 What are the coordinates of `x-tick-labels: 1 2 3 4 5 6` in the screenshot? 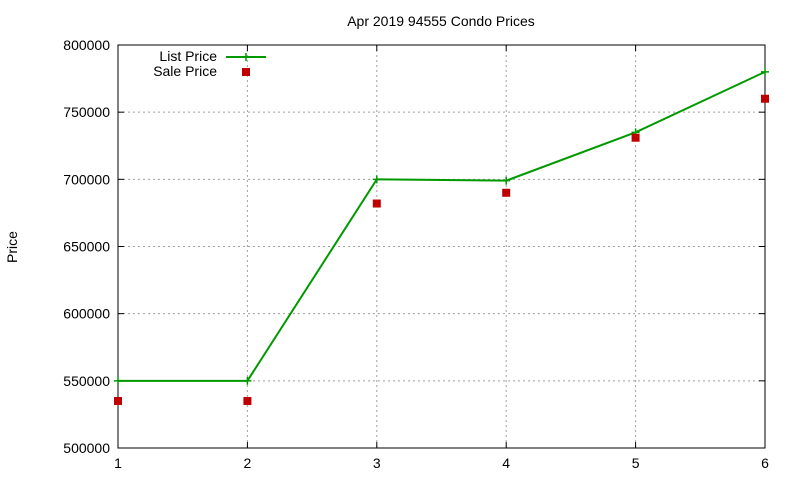 It's located at (441, 463).